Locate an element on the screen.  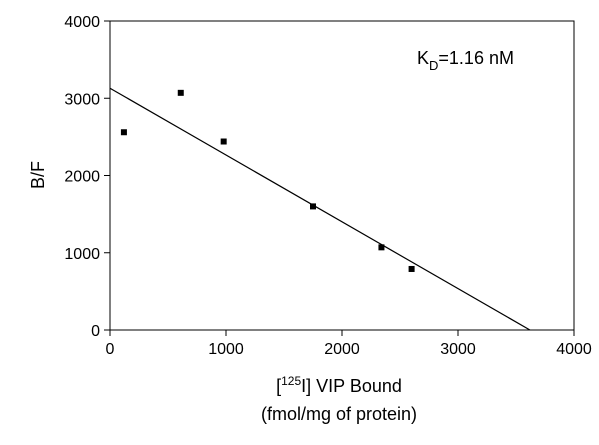
x-tick-label: 1000 is located at coordinates (226, 349).